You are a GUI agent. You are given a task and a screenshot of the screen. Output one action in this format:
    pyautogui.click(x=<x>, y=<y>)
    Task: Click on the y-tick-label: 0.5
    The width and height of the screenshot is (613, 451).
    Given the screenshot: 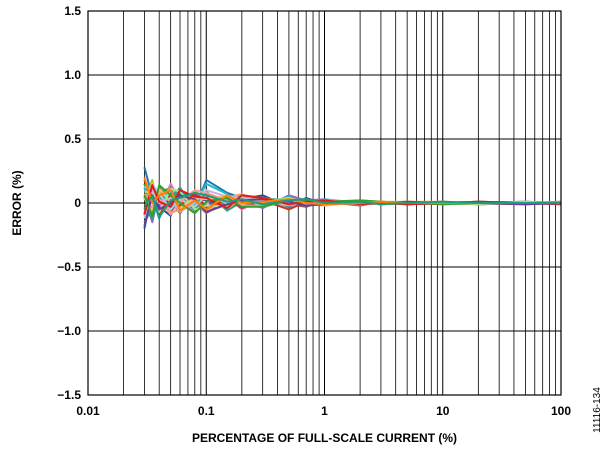 What is the action you would take?
    pyautogui.click(x=72, y=139)
    